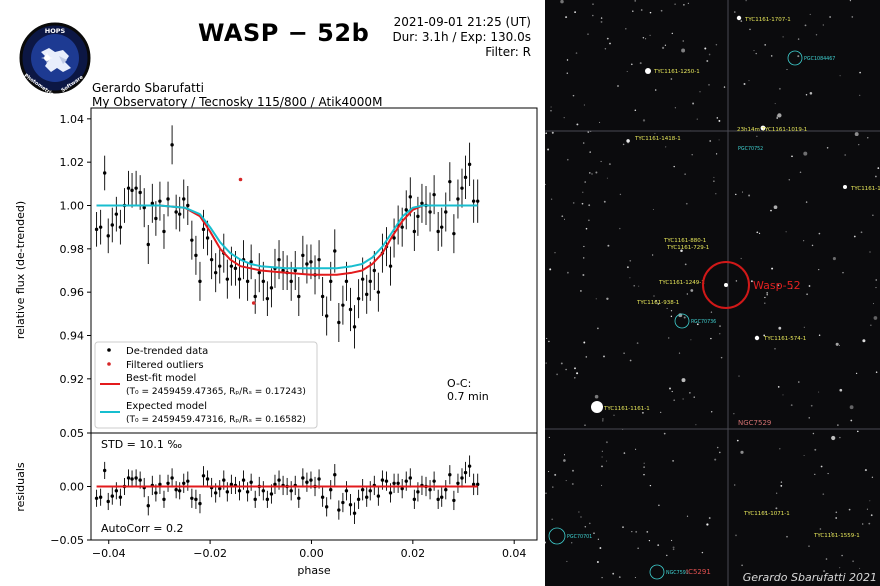 Image resolution: width=880 pixels, height=586 pixels. Describe the element at coordinates (109, 364) in the screenshot. I see `legend-outlier-marker` at that location.